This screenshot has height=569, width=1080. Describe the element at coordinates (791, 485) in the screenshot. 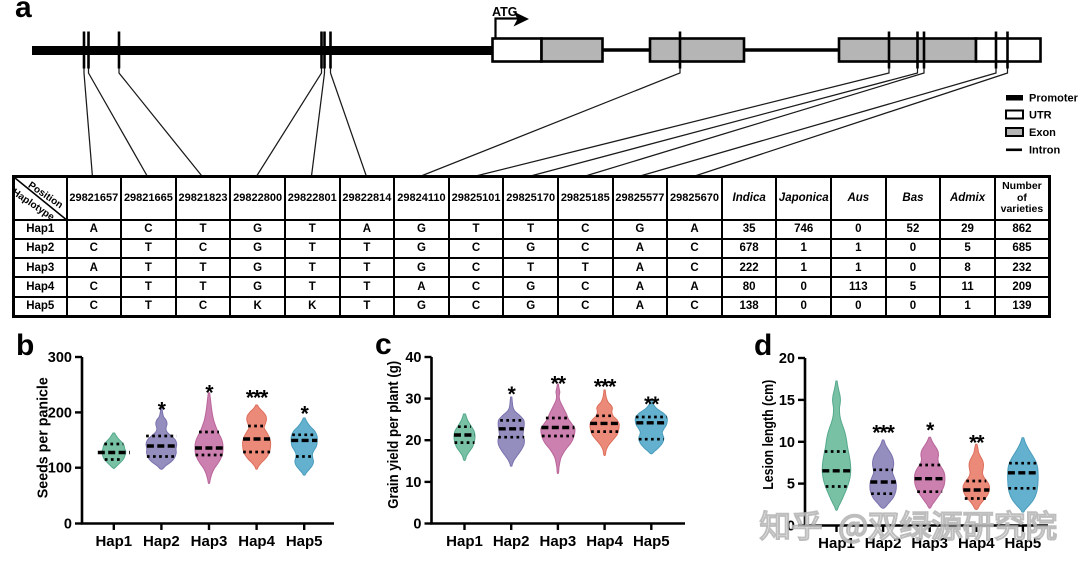

I see `svg-text: 5` at that location.